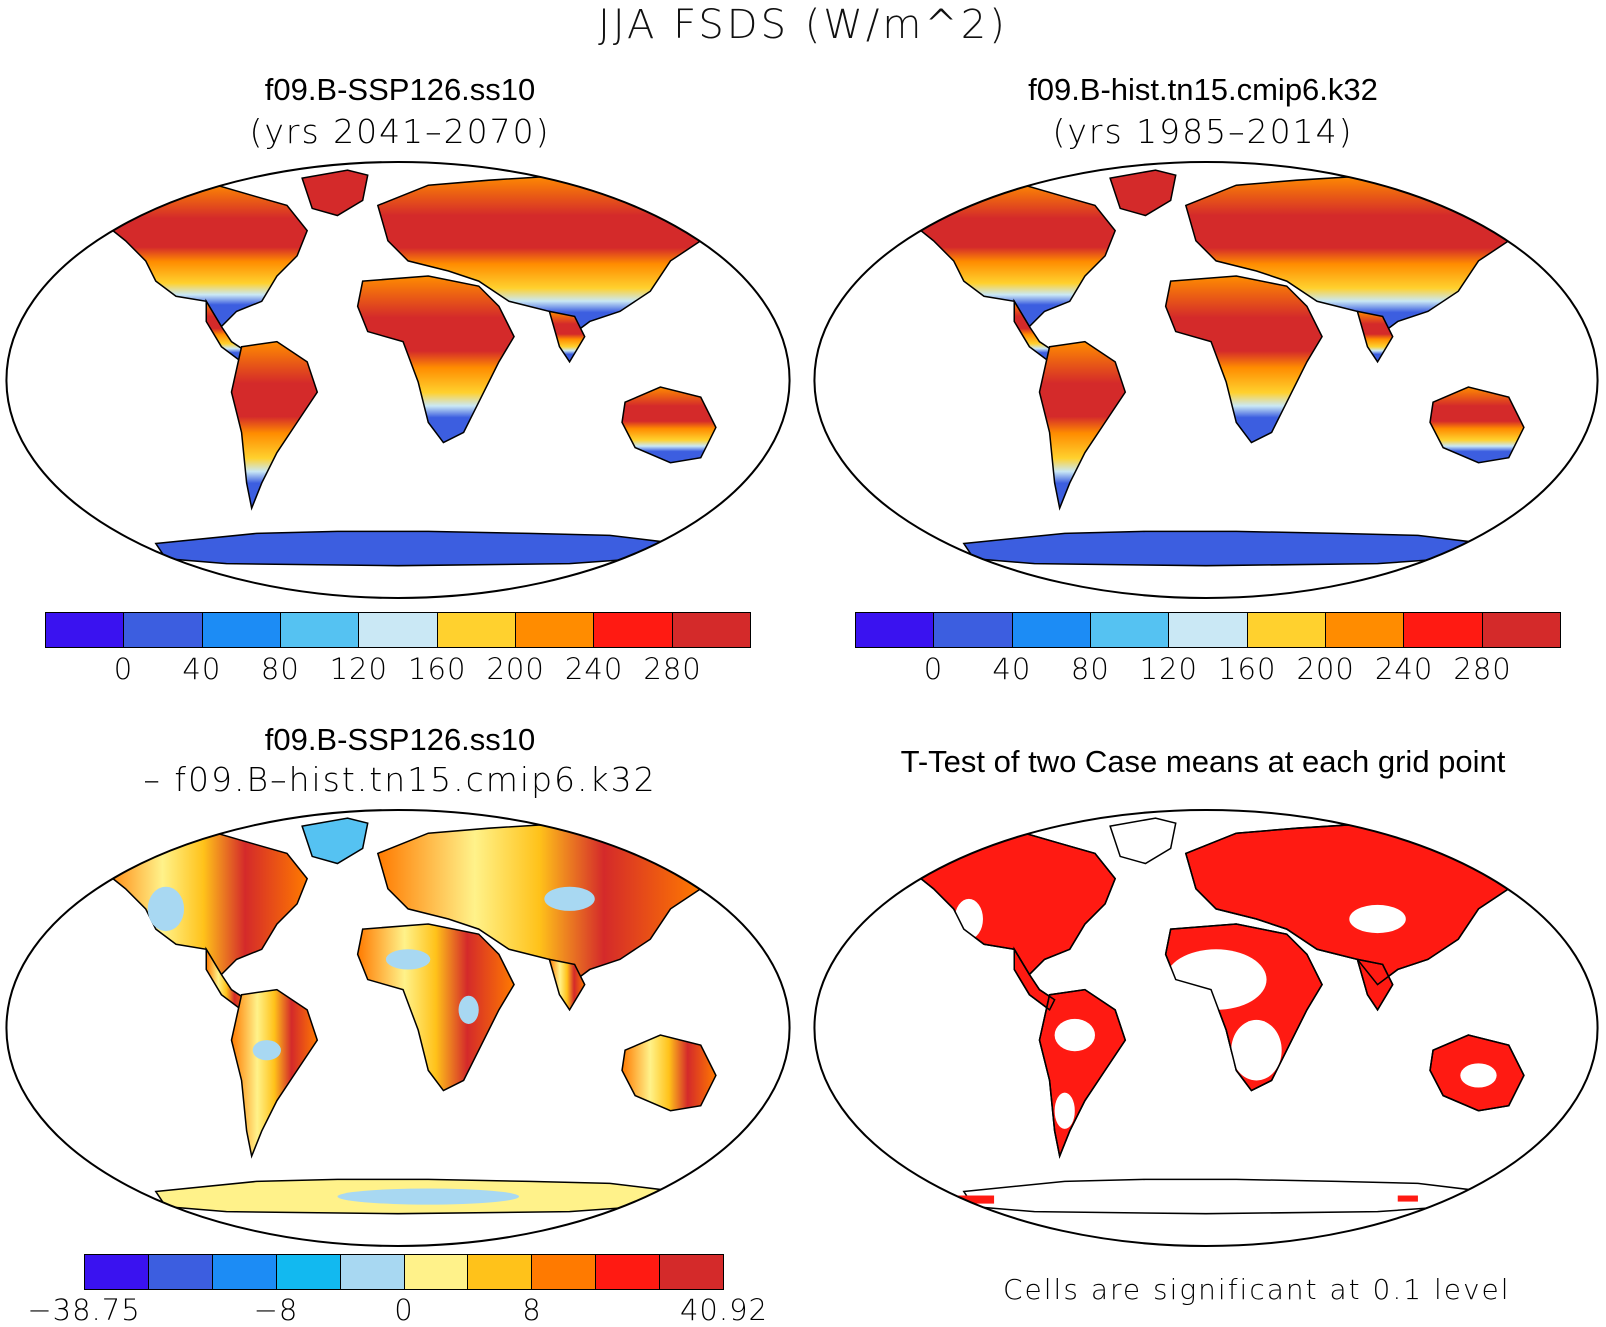 Image resolution: width=1606 pixels, height=1327 pixels. I want to click on panel2-subtitle: (yrs 1985–2014), so click(1203, 131).